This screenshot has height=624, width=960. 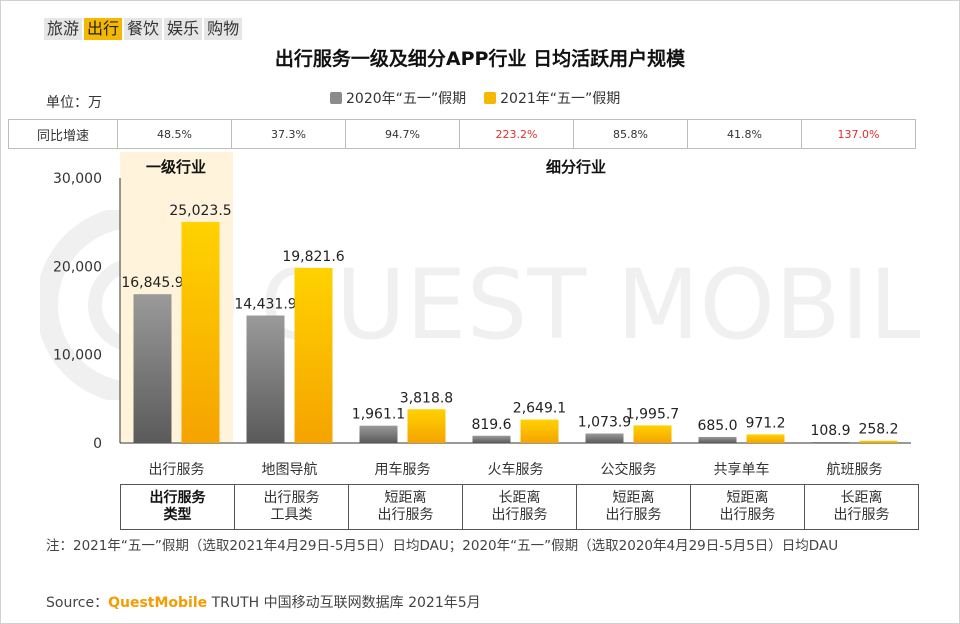 I want to click on x-tick-label: 地图导航, so click(x=290, y=470).